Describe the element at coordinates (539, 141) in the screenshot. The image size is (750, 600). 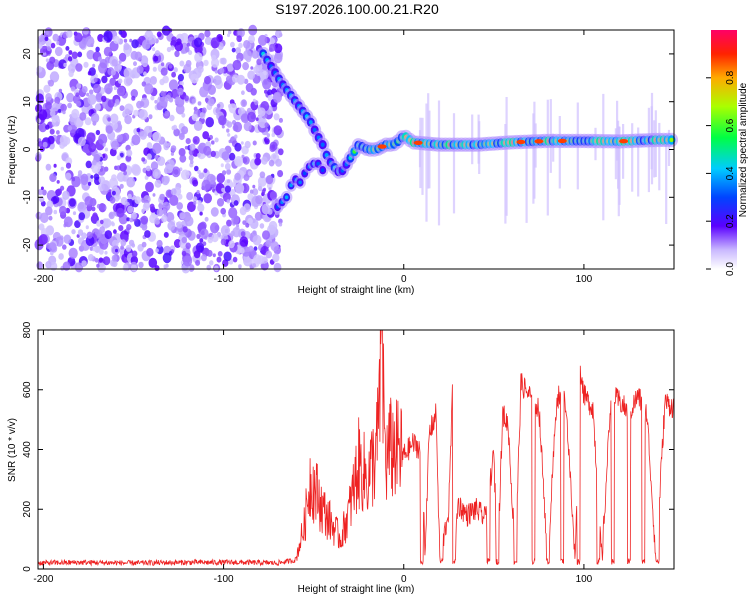
I see `spectrogram-hotspot` at that location.